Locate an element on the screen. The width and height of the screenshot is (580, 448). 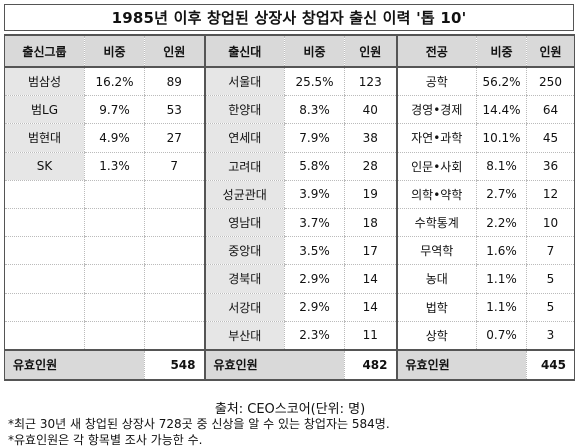
major-name-cell: 수학통계 is located at coordinates (436, 222).